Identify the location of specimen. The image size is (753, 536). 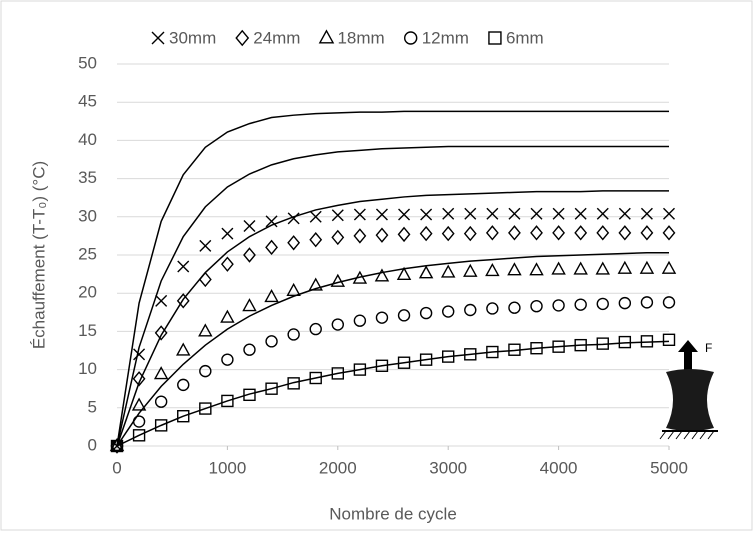
(690, 400).